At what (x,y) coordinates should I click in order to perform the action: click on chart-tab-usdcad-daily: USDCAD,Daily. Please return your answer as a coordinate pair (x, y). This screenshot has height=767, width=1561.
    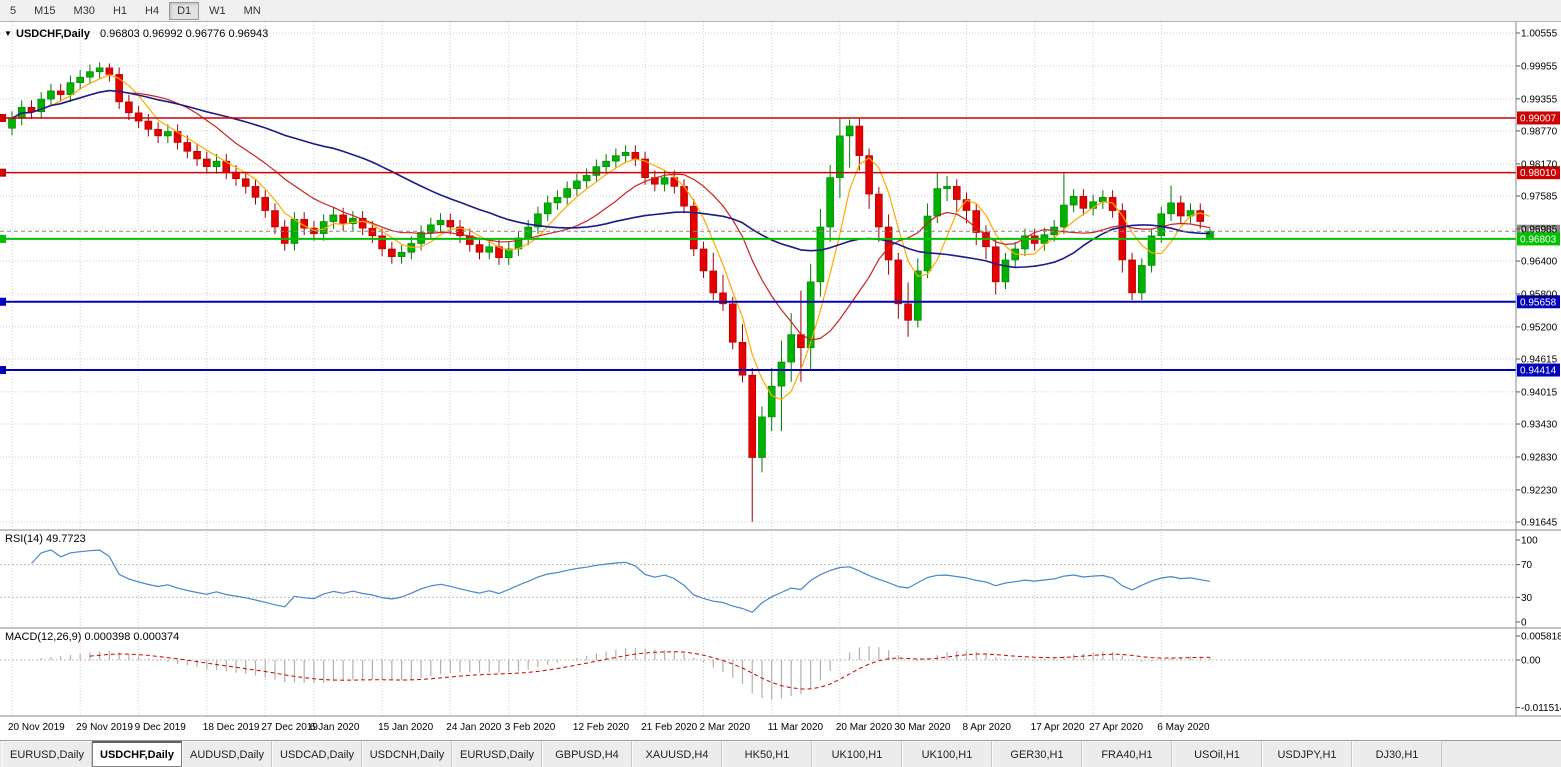
    Looking at the image, I should click on (317, 754).